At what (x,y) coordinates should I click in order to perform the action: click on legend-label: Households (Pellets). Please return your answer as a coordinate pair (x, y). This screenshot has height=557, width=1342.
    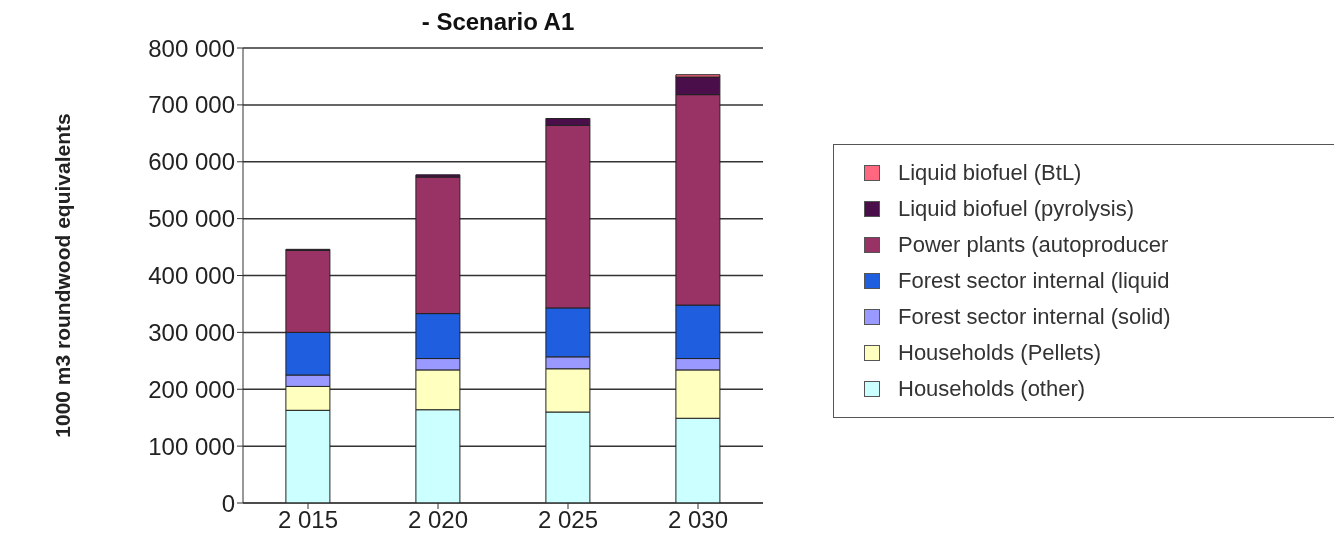
    Looking at the image, I should click on (999, 352).